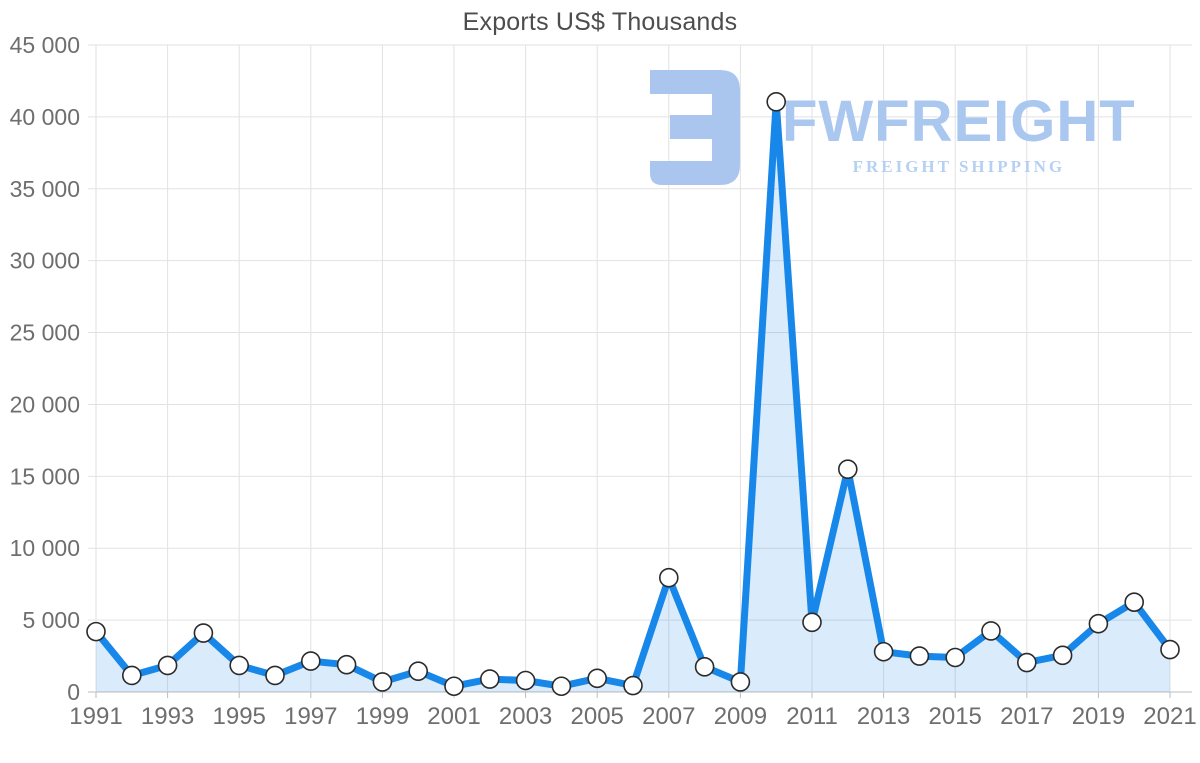  Describe the element at coordinates (45, 476) in the screenshot. I see `y-tick-label: 15 000` at that location.